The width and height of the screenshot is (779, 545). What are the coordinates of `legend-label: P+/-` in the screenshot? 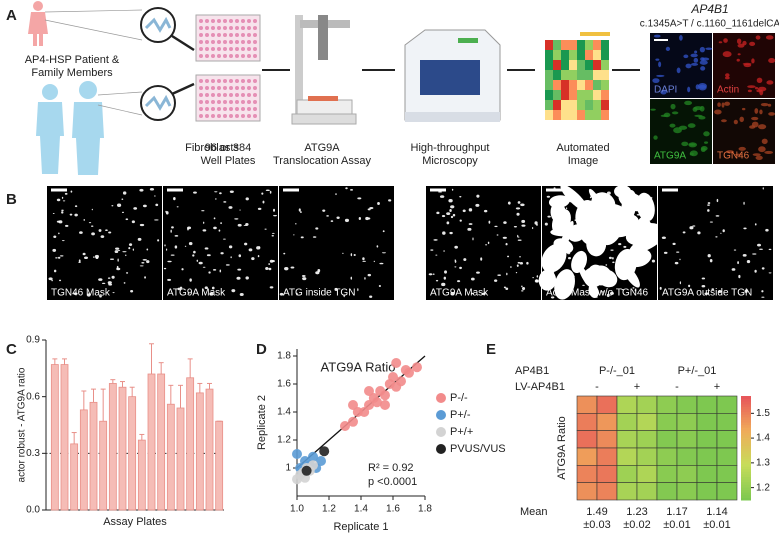 It's located at (460, 415).